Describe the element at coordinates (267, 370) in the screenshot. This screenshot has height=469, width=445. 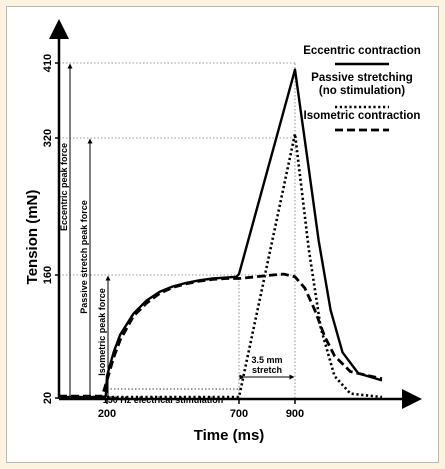
I see `stretch-label-line2: stretch` at that location.